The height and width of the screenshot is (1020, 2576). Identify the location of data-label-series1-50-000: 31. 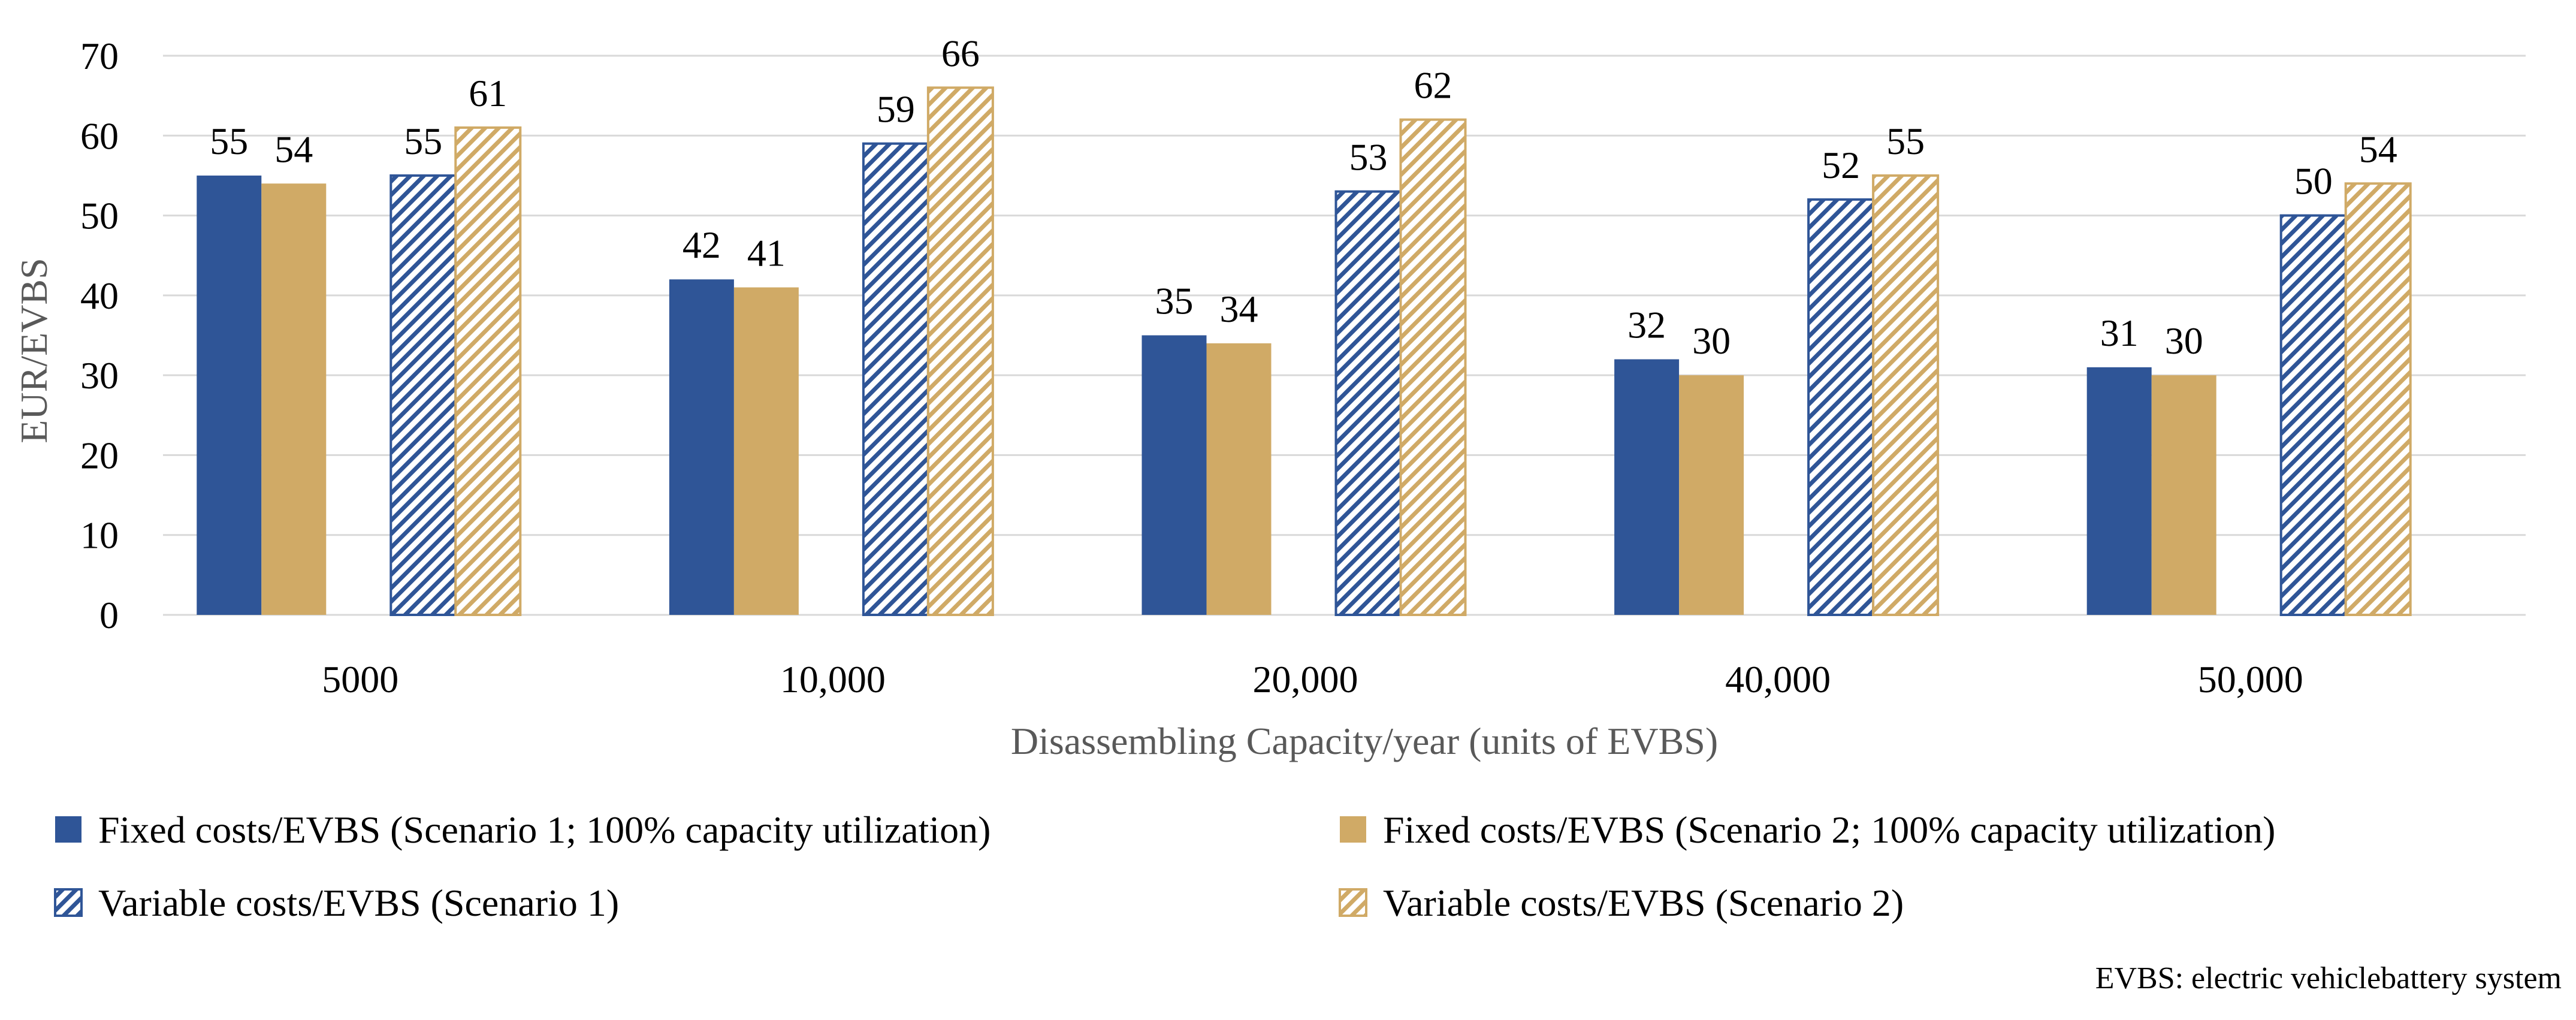
(2120, 333).